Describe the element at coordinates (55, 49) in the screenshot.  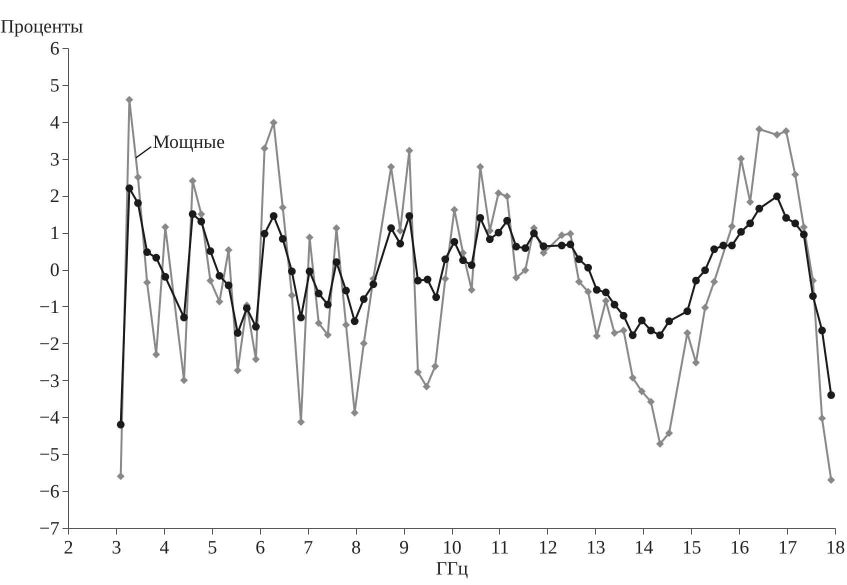
I see `y-tick-label: 6` at that location.